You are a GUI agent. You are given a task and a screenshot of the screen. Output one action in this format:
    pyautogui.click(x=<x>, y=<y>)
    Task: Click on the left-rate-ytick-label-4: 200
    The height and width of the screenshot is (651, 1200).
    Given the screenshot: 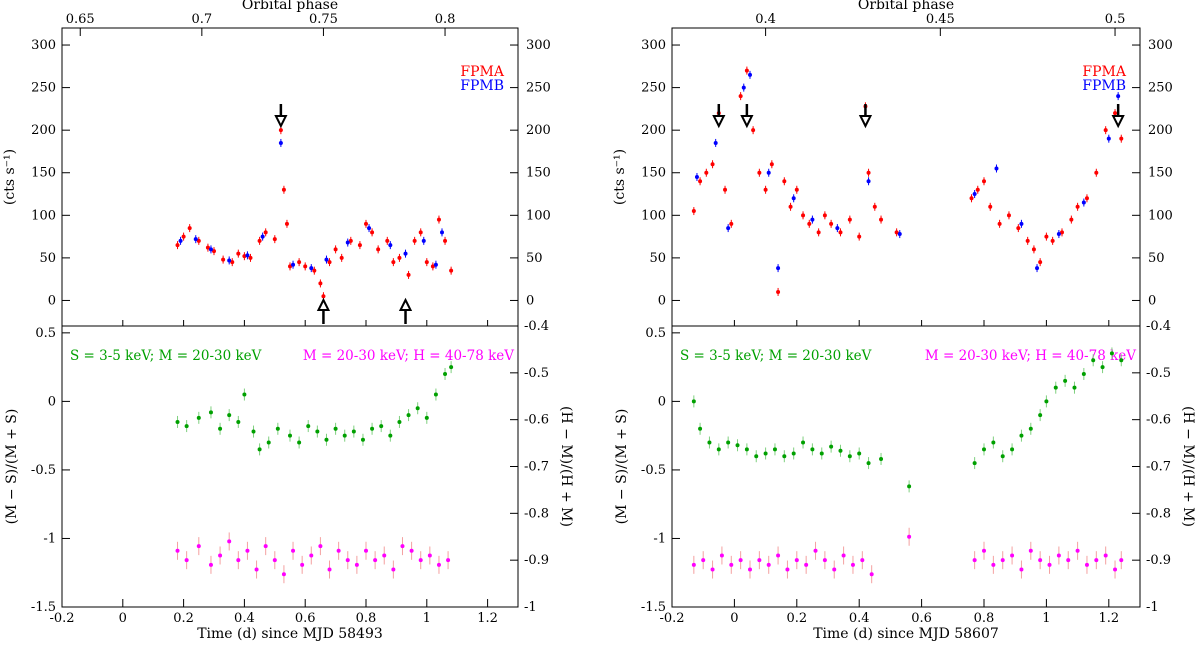 What is the action you would take?
    pyautogui.click(x=43, y=130)
    